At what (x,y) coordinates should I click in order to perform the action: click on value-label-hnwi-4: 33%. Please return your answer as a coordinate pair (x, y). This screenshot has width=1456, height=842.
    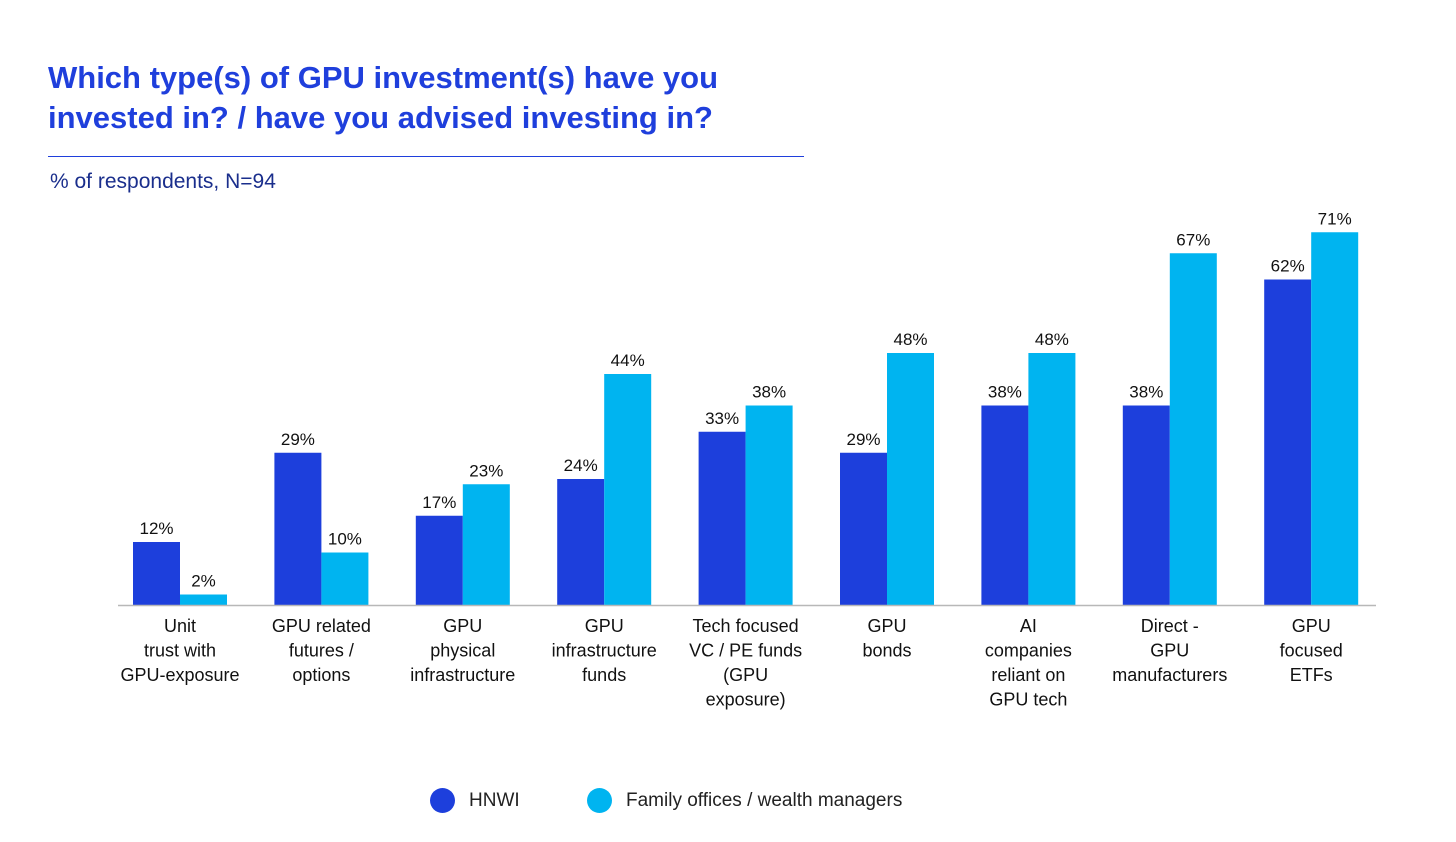
    Looking at the image, I should click on (722, 418).